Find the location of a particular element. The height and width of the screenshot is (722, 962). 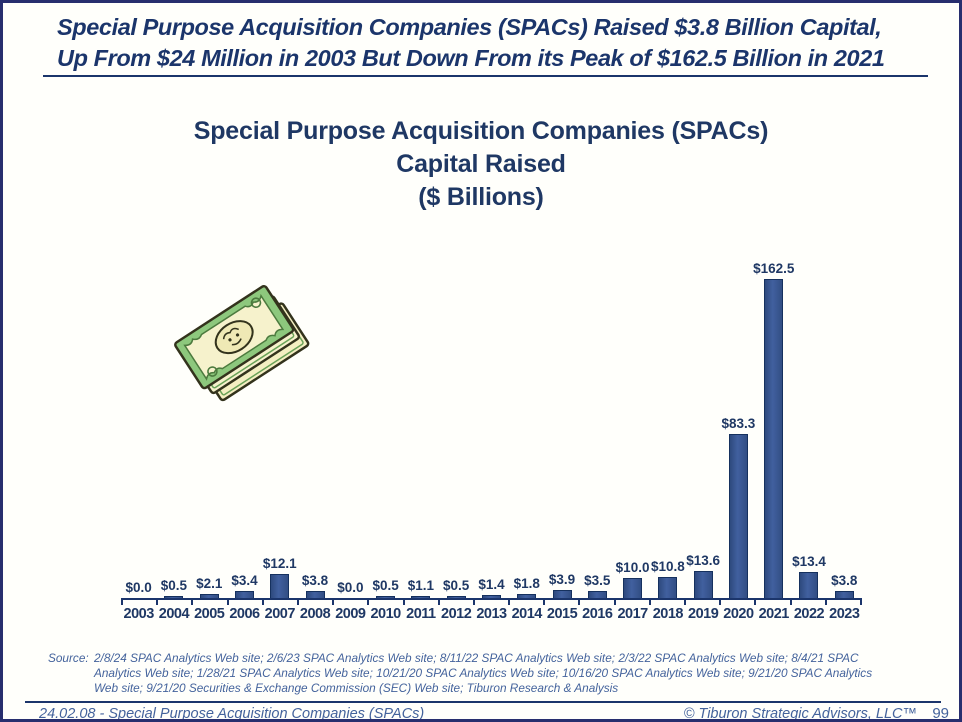

year-label: 2016 is located at coordinates (597, 614).